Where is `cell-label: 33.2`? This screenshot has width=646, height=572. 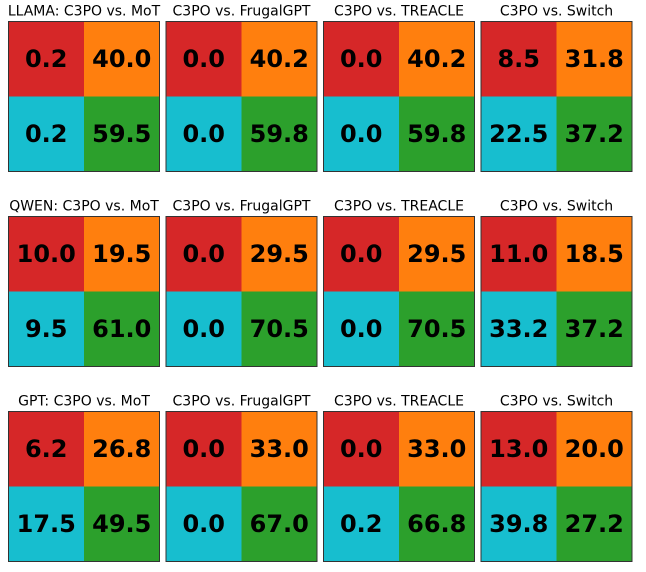 cell-label: 33.2 is located at coordinates (518, 329).